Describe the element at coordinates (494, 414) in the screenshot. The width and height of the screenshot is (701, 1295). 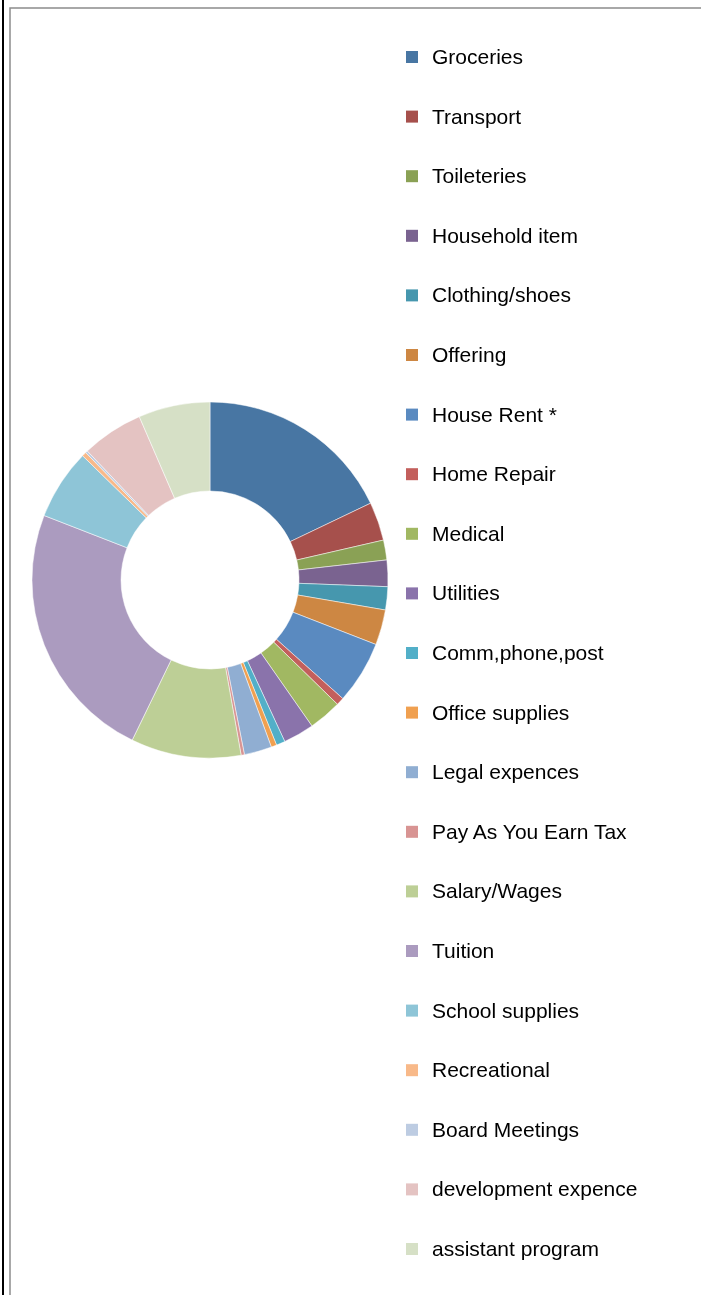
I see `legend-label: House Rent *` at that location.